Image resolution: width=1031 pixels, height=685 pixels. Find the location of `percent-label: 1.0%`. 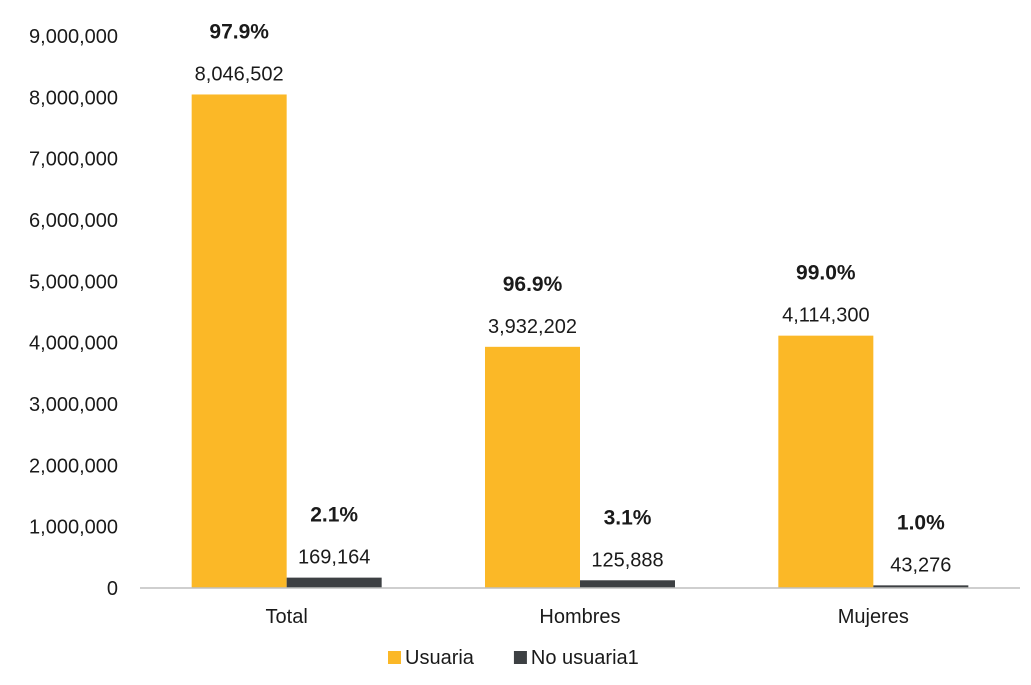

percent-label: 1.0% is located at coordinates (921, 522).